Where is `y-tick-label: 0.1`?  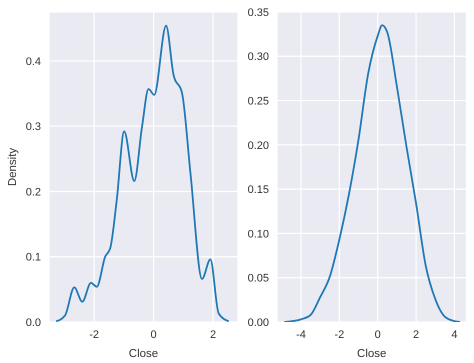 y-tick-label: 0.1 is located at coordinates (33, 258).